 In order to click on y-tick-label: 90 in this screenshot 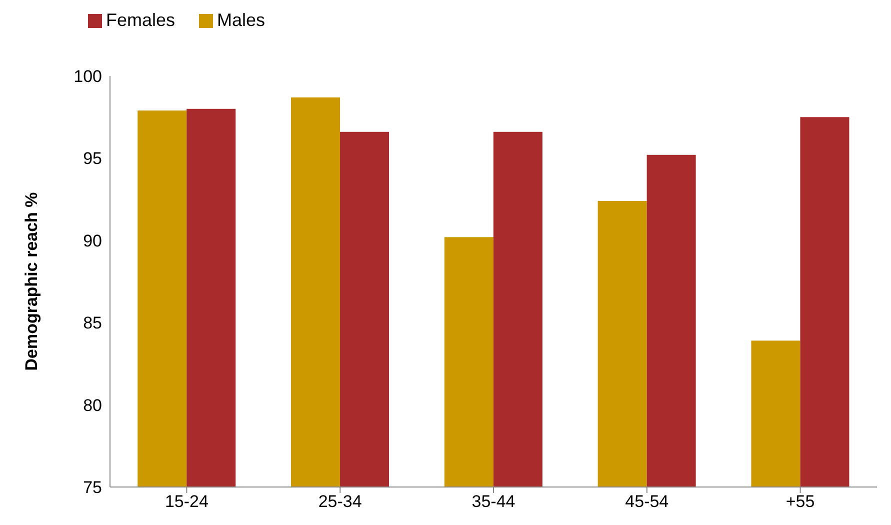, I will do `click(92, 240)`.